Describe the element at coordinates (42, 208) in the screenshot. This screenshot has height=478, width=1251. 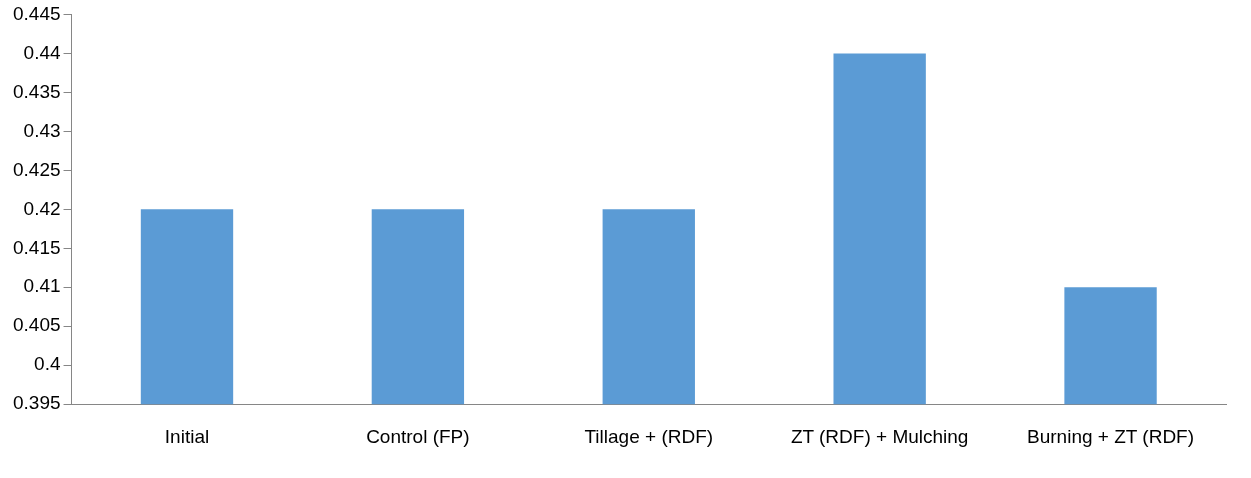
I see `y-tick-label: 0.42` at that location.